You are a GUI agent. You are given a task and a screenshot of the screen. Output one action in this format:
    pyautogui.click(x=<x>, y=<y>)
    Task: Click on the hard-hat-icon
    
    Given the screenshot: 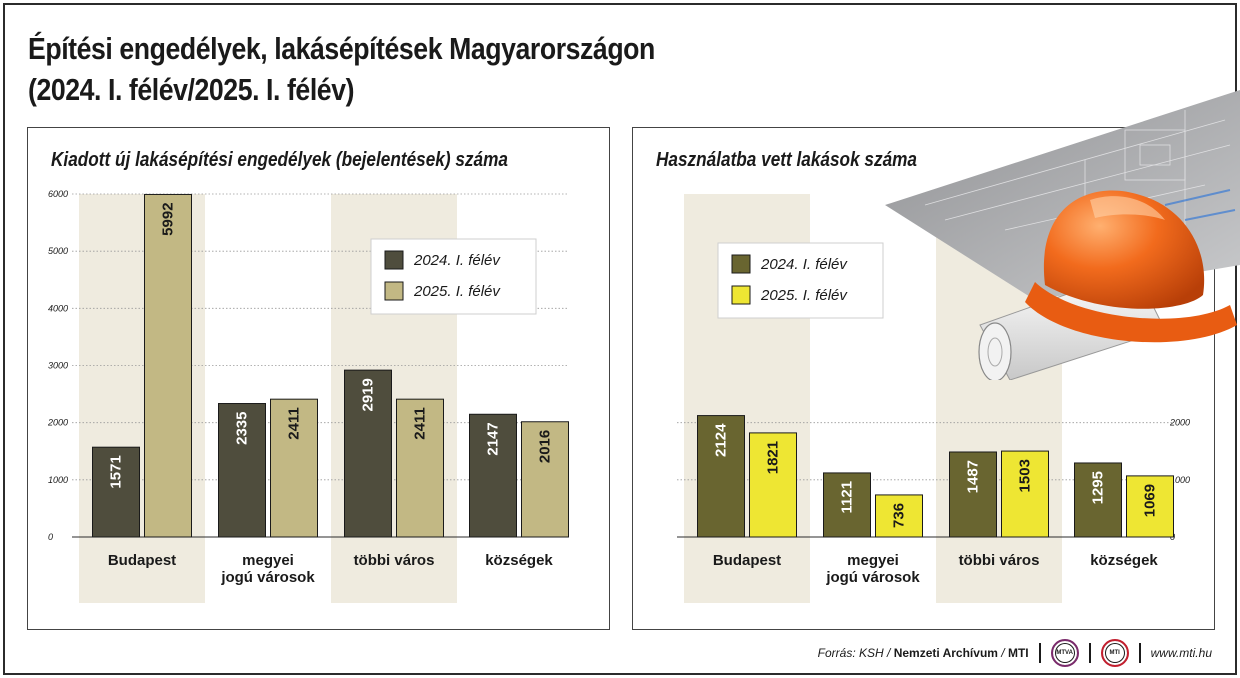 What is the action you would take?
    pyautogui.click(x=1131, y=266)
    